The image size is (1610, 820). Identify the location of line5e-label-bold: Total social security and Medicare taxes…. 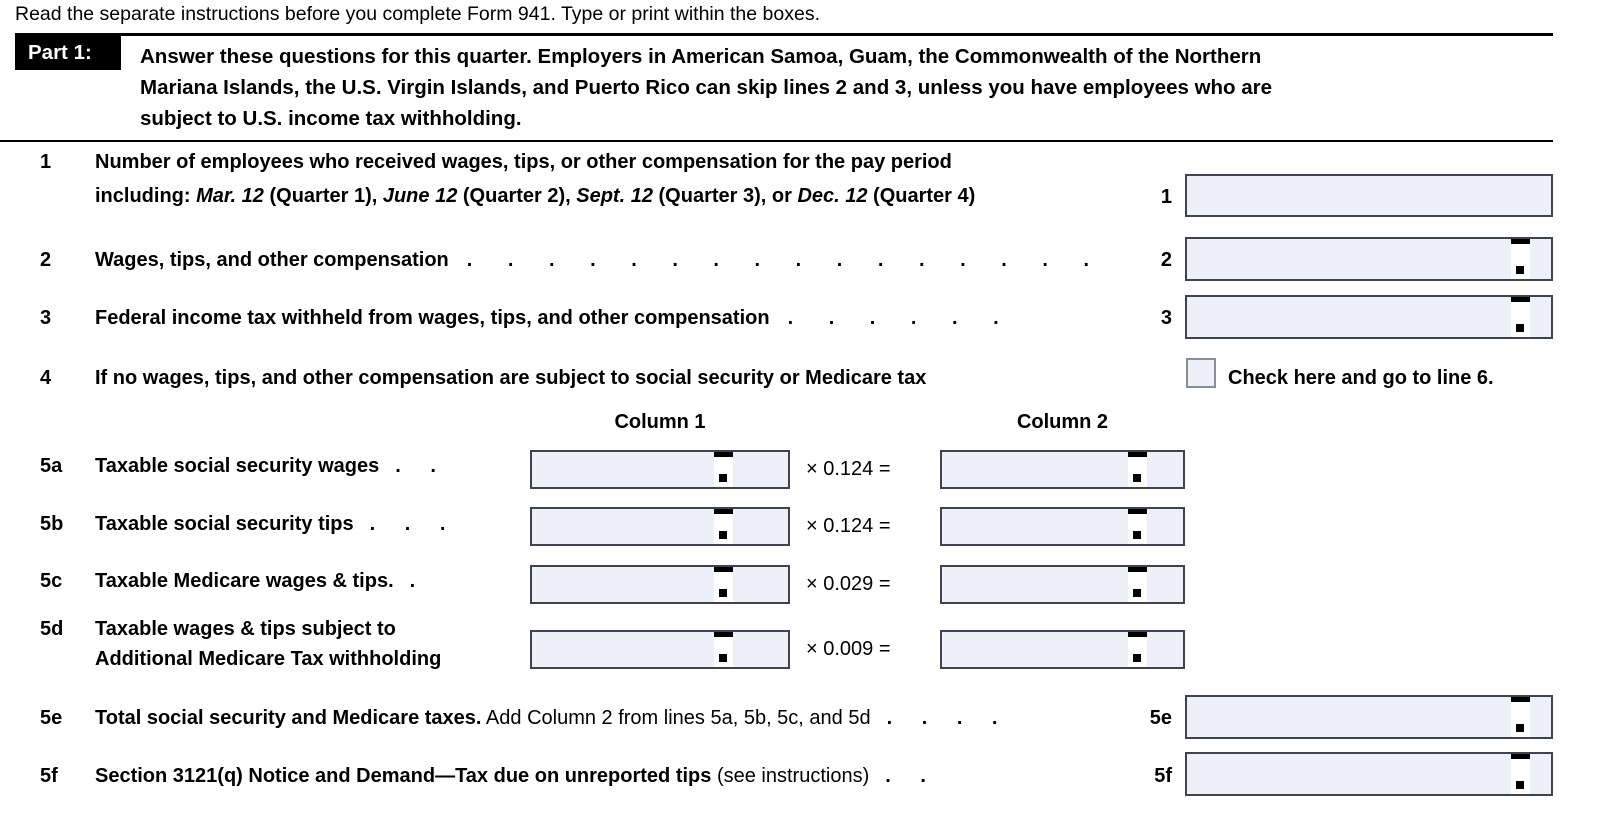
(288, 718).